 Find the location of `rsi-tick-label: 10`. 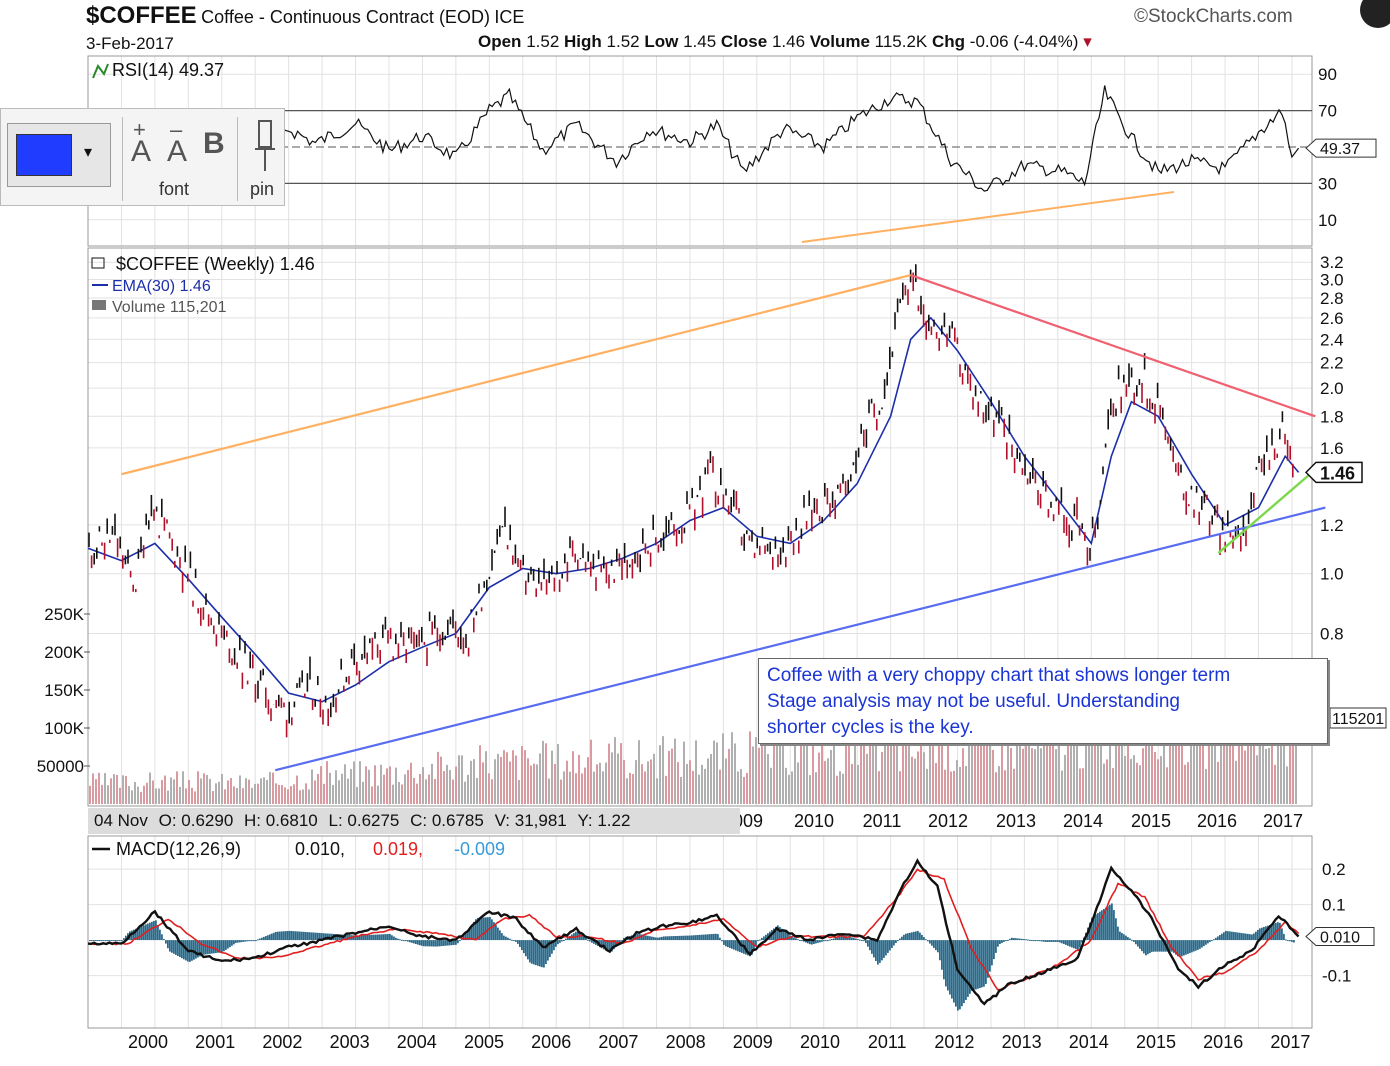

rsi-tick-label: 10 is located at coordinates (1327, 220).